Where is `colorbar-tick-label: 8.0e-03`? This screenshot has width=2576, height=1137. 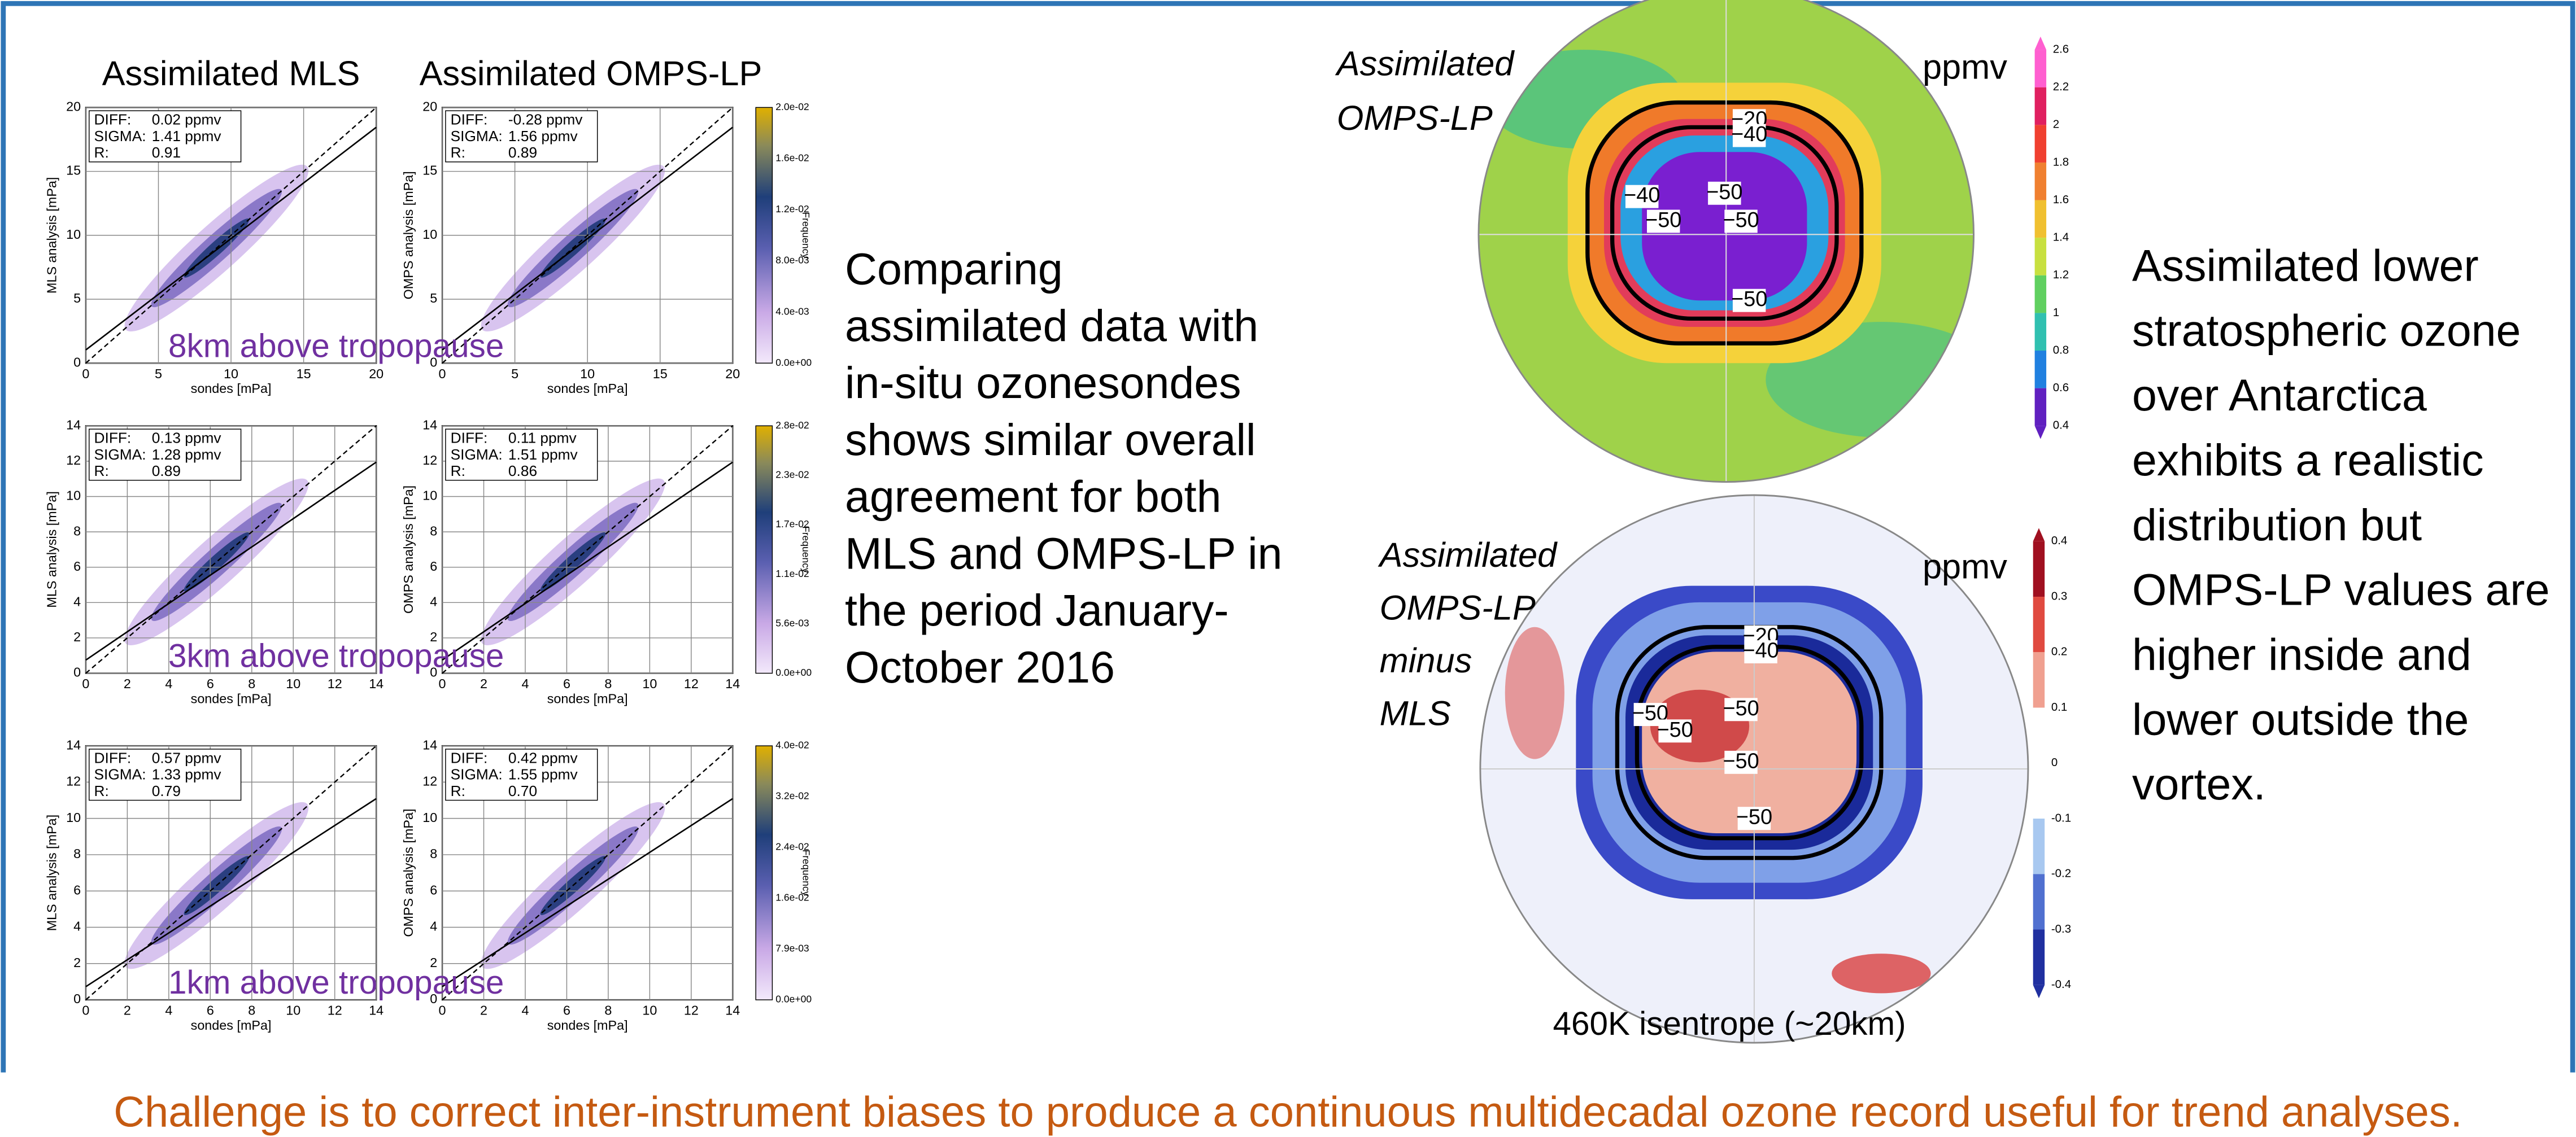
colorbar-tick-label: 8.0e-03 is located at coordinates (792, 260).